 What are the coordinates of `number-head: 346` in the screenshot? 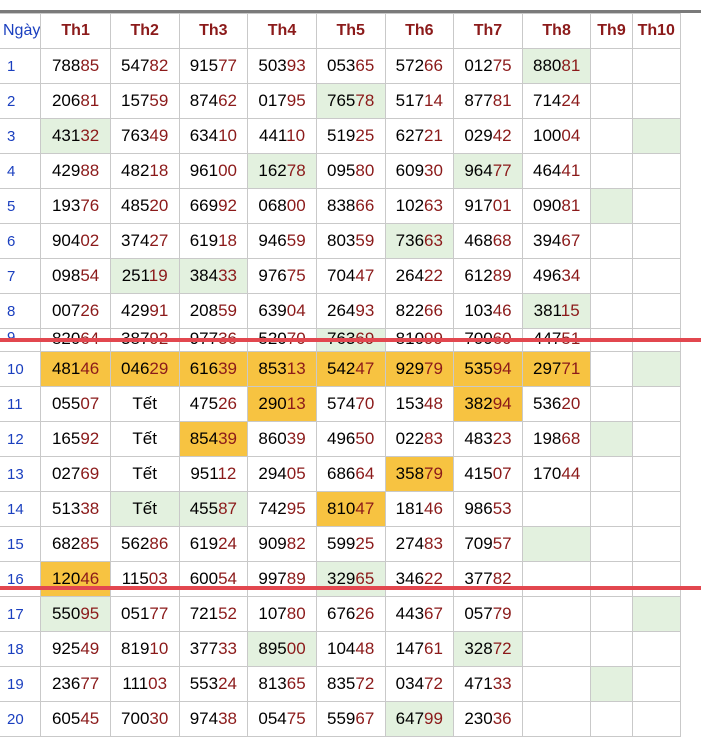 It's located at (410, 578).